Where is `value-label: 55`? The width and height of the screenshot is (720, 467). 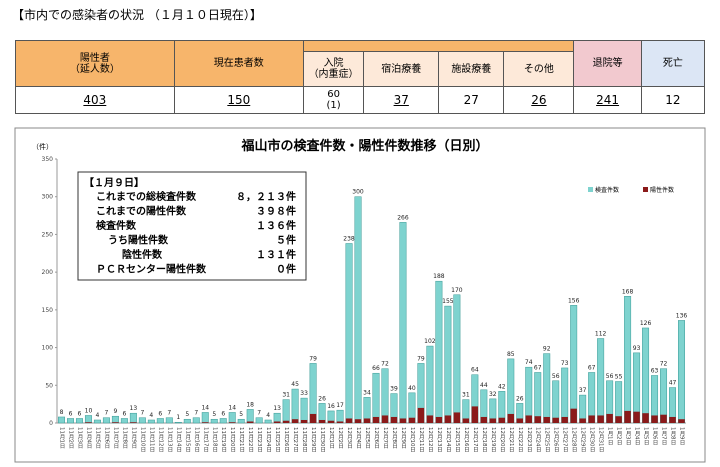 value-label: 55 is located at coordinates (619, 377).